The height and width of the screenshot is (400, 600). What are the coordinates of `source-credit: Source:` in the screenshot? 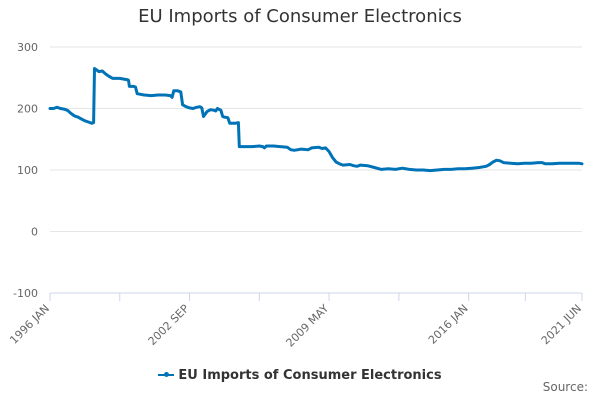 It's located at (565, 387).